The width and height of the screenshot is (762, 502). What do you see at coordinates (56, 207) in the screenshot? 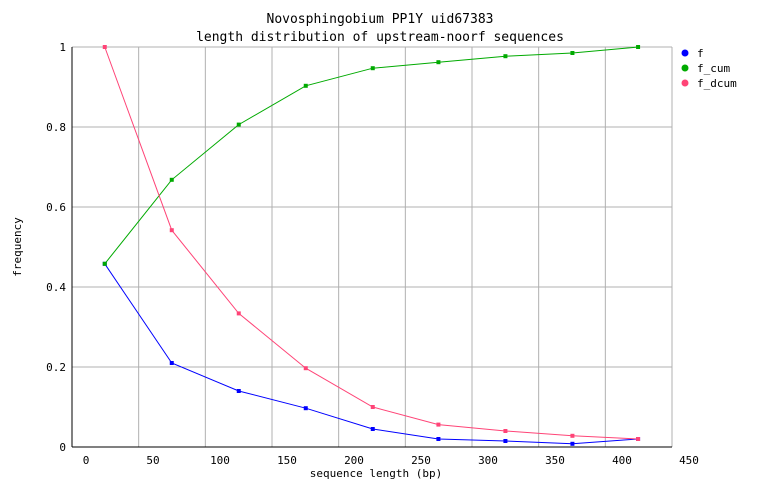
I see `y-tick-label: 0.6` at bounding box center [56, 207].